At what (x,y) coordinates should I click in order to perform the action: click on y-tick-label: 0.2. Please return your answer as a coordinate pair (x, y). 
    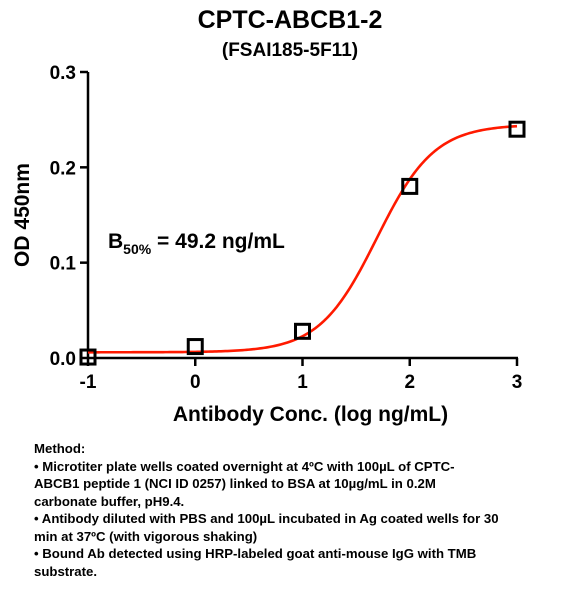
    Looking at the image, I should click on (63, 168).